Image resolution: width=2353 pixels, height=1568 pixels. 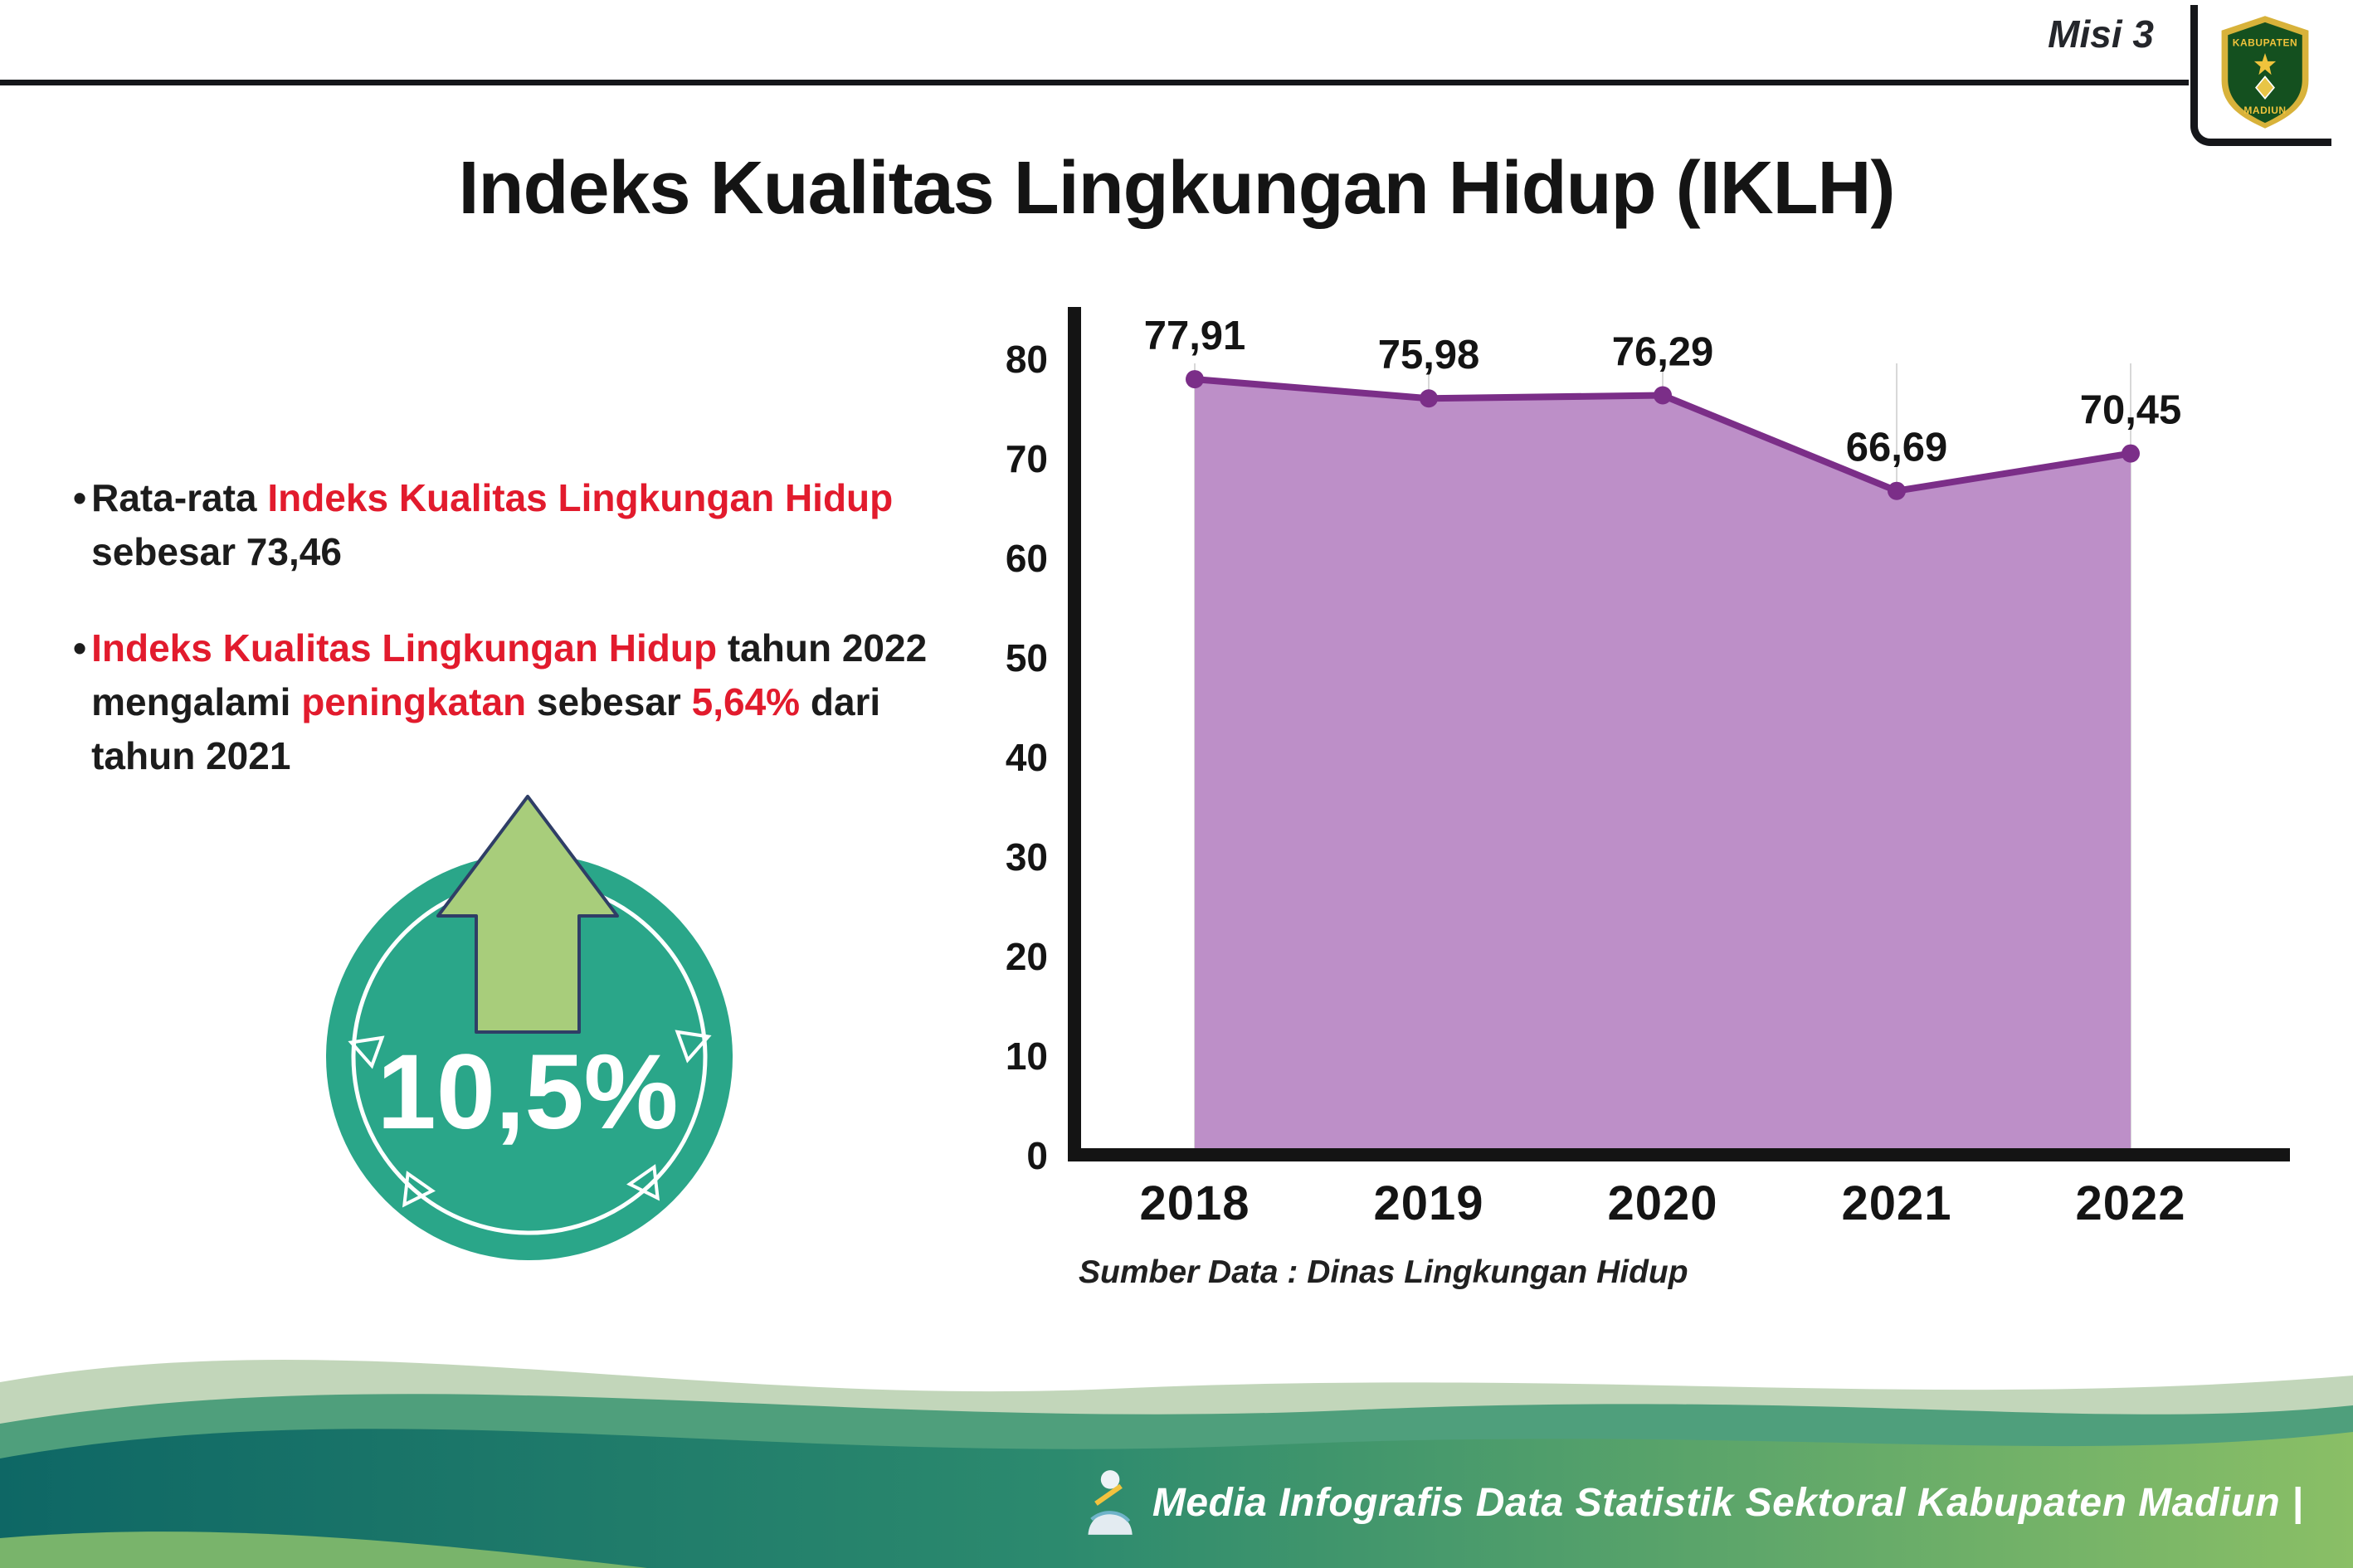 I want to click on svg-text: 75,98, so click(x=1429, y=355).